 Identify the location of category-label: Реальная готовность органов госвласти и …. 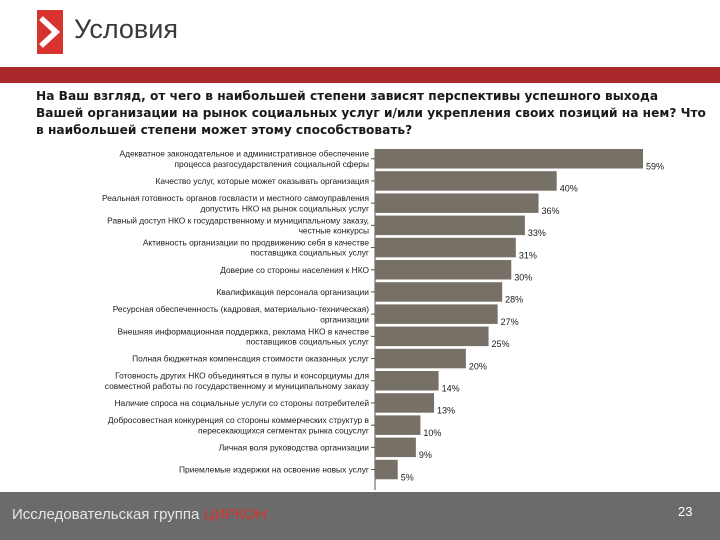
(235, 198).